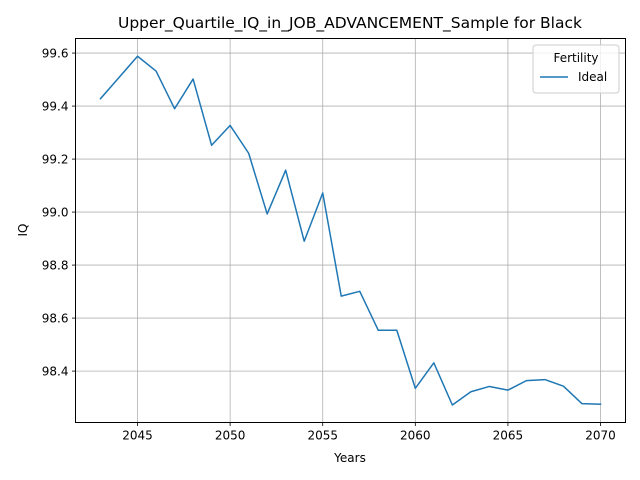  I want to click on x-axis-label: Years, so click(349, 458).